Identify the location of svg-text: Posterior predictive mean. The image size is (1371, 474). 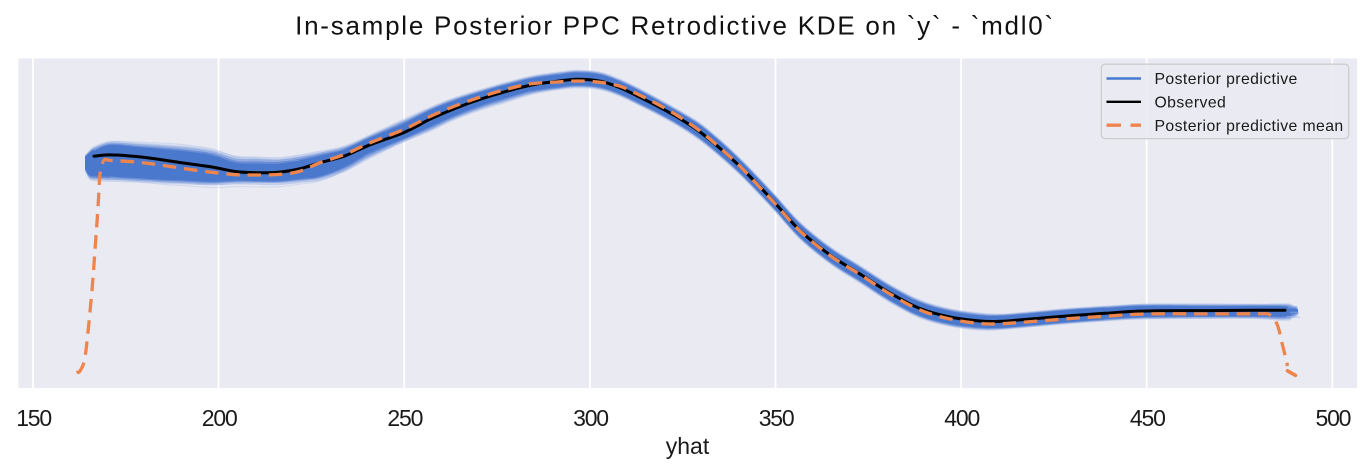
(1249, 126).